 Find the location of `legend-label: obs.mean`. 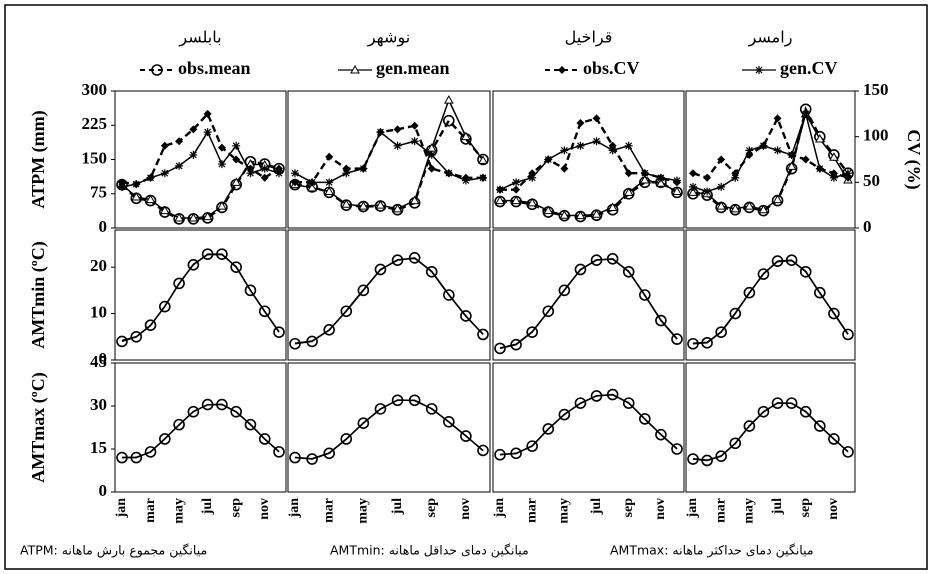

legend-label: obs.mean is located at coordinates (214, 68).